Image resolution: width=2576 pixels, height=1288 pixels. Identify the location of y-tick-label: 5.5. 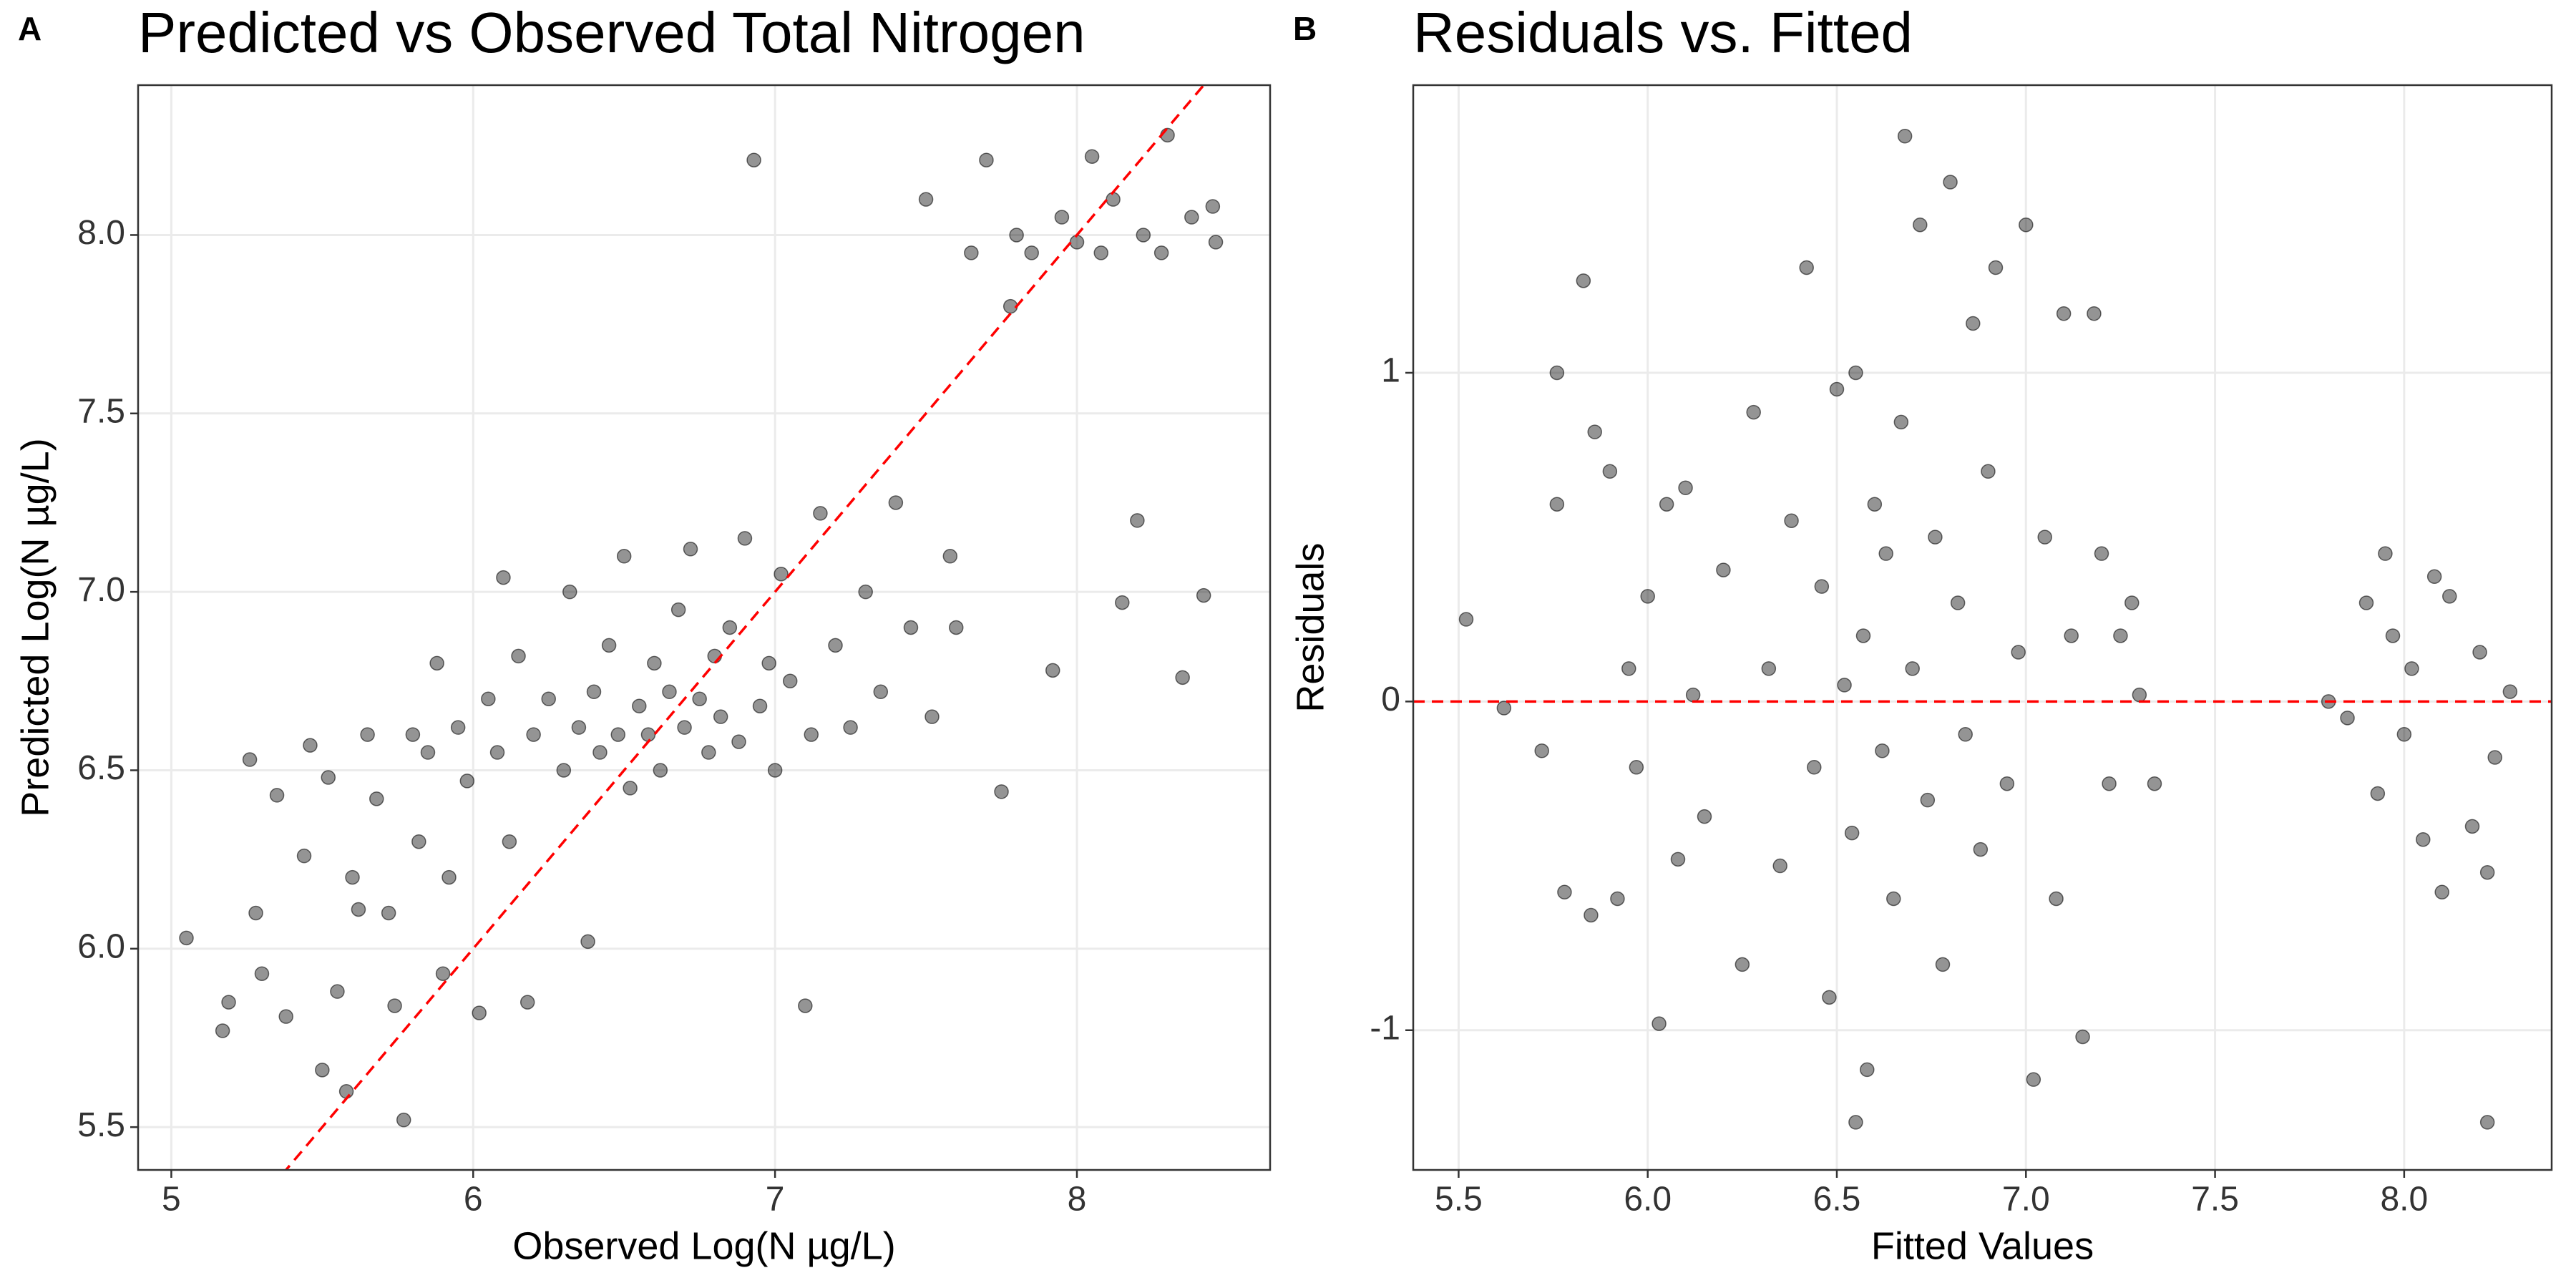
(101, 1125).